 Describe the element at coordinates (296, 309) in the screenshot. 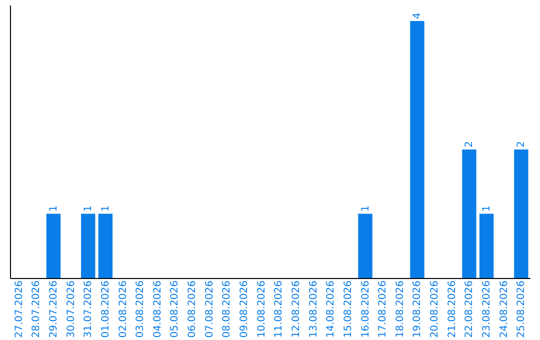

I see `x-tick-label: 12.08.2026` at that location.